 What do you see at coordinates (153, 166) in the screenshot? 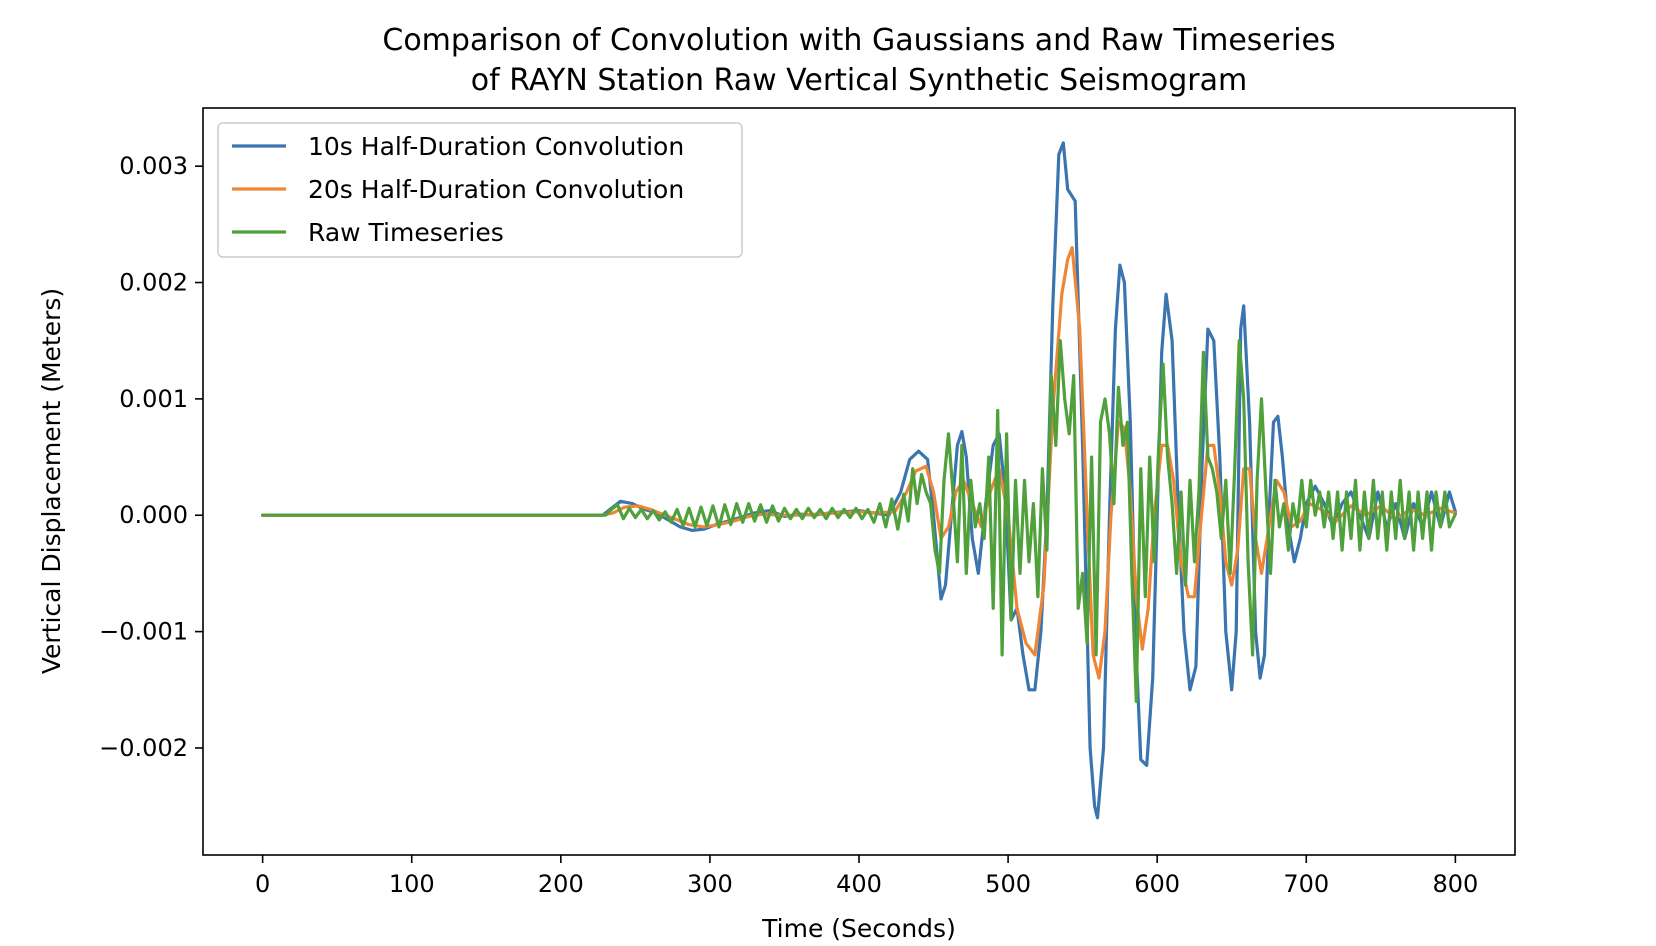
I see `y-tick-label: 0.003` at bounding box center [153, 166].